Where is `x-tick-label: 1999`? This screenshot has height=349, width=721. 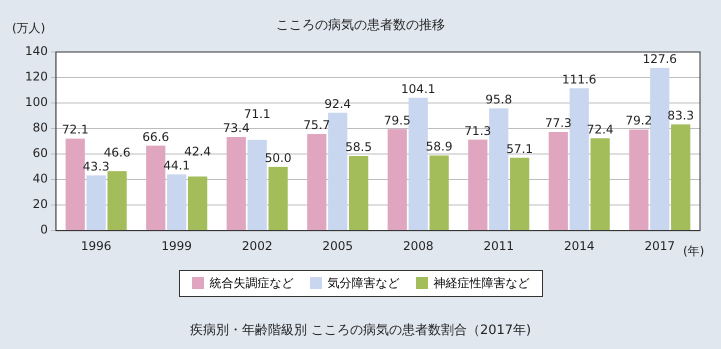 x-tick-label: 1999 is located at coordinates (176, 245).